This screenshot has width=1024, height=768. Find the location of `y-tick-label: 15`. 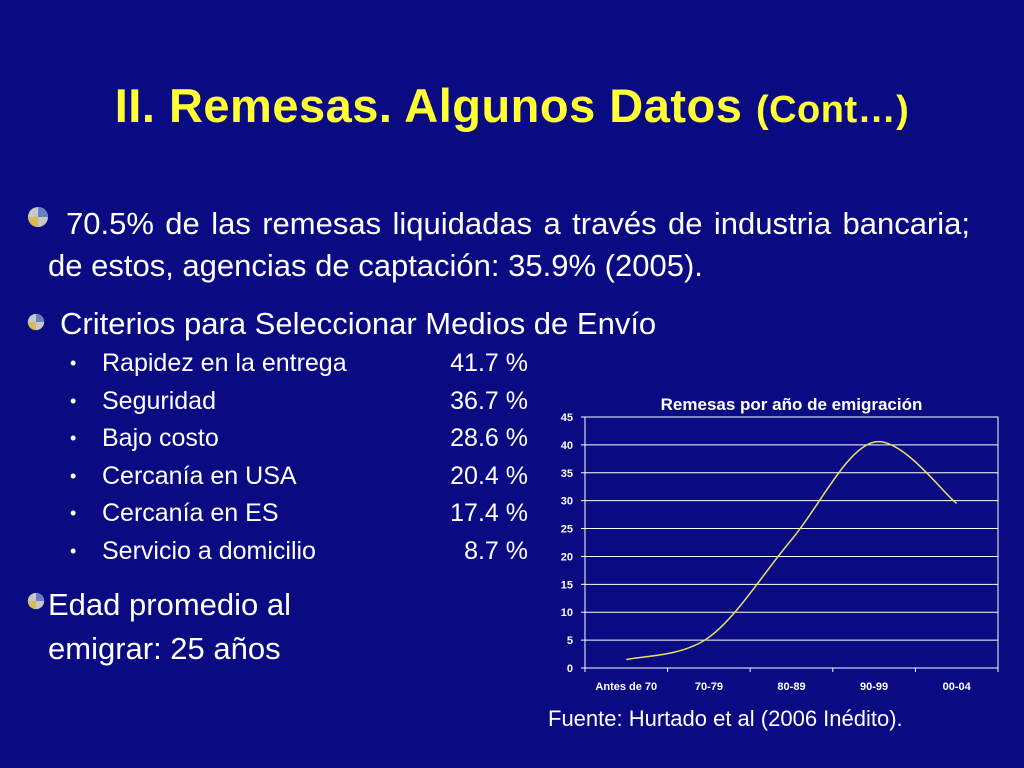

y-tick-label: 15 is located at coordinates (567, 585).